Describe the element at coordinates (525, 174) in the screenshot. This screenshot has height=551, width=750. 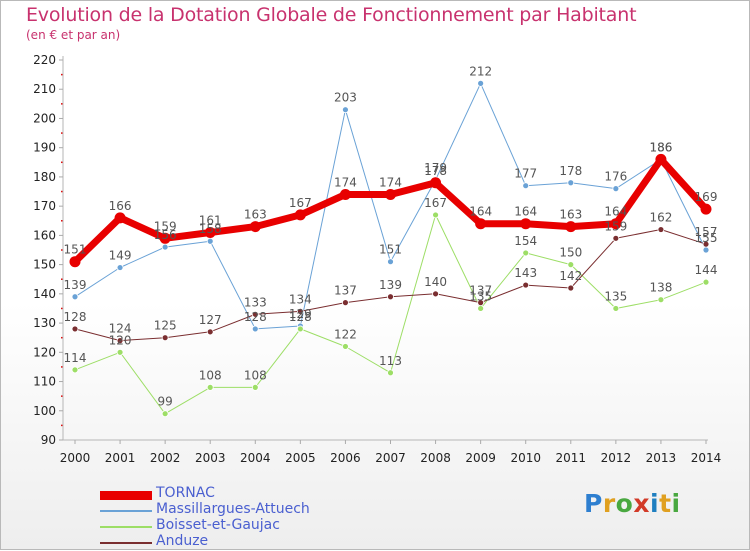
I see `data-label-massillargues-attuech: 177` at that location.